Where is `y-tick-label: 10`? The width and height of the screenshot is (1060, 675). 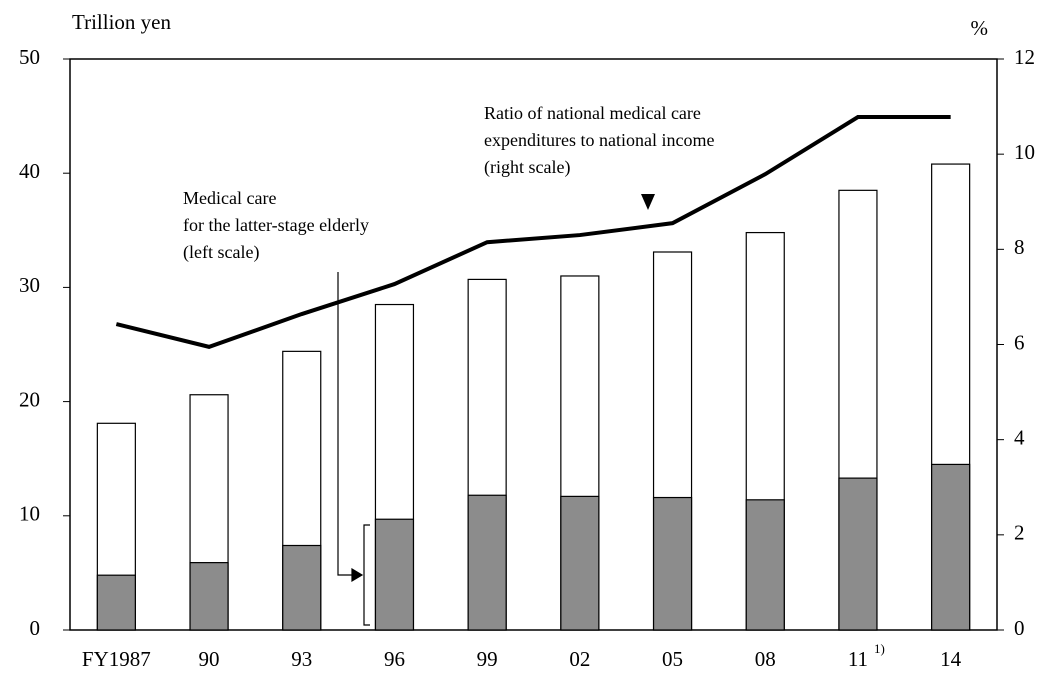
y-tick-label: 10 is located at coordinates (29, 514).